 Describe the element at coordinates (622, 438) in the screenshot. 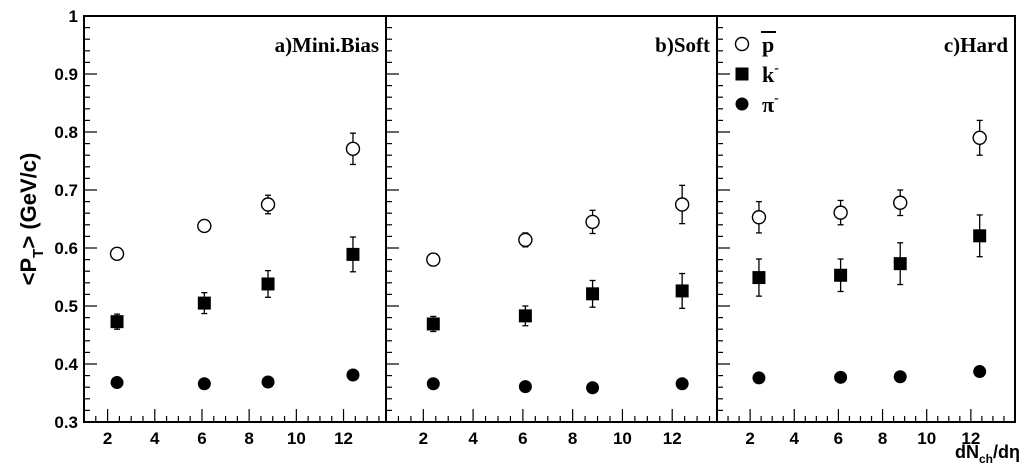

I see `x-tick-label: 10` at that location.